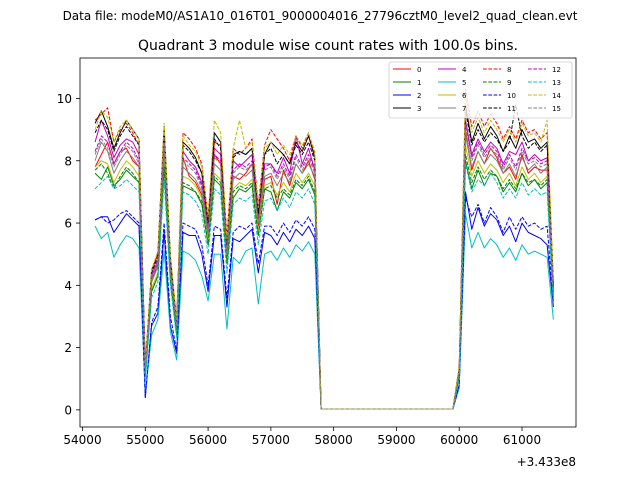 The width and height of the screenshot is (640, 480). What do you see at coordinates (556, 109) in the screenshot?
I see `legend-label-15: 15` at bounding box center [556, 109].